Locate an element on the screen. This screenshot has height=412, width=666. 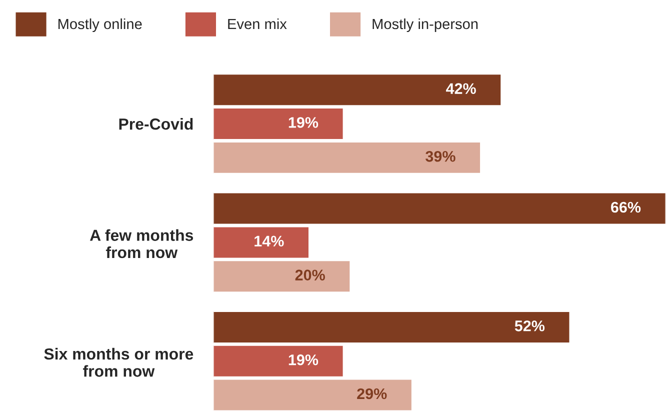
data-label: 66% is located at coordinates (626, 207).